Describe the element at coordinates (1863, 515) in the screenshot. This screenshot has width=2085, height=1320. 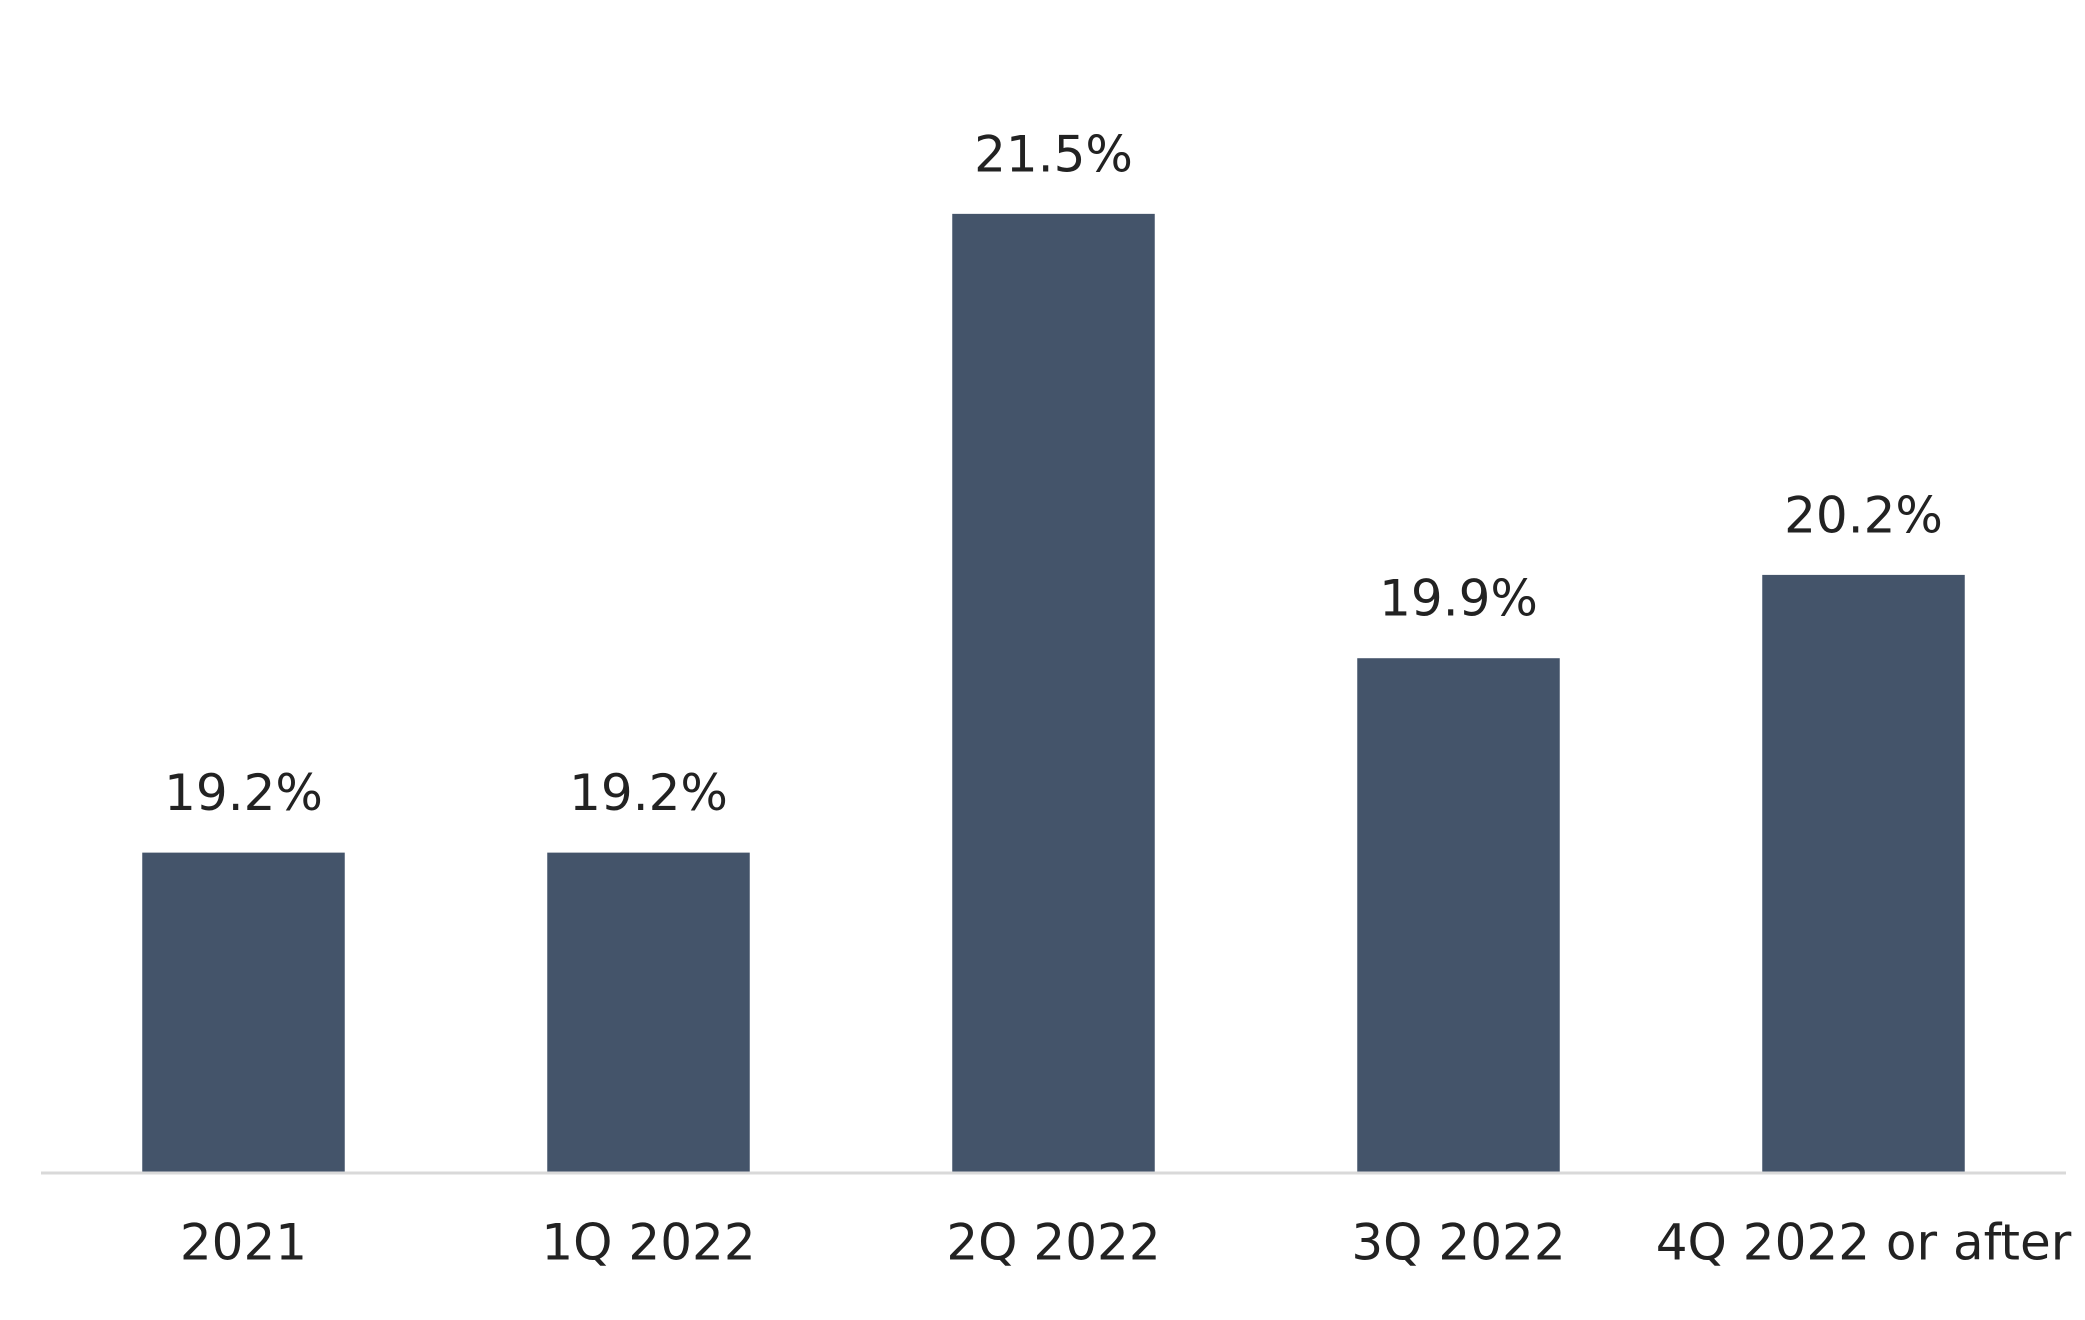
I see `value-label: 20.2%` at that location.